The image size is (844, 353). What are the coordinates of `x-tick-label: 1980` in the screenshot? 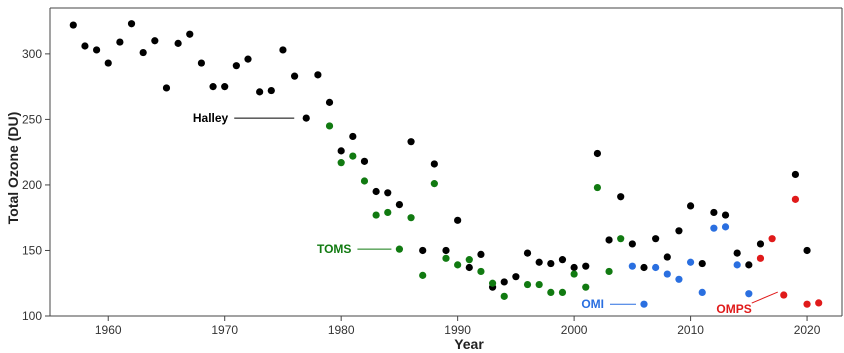 It's located at (341, 330).